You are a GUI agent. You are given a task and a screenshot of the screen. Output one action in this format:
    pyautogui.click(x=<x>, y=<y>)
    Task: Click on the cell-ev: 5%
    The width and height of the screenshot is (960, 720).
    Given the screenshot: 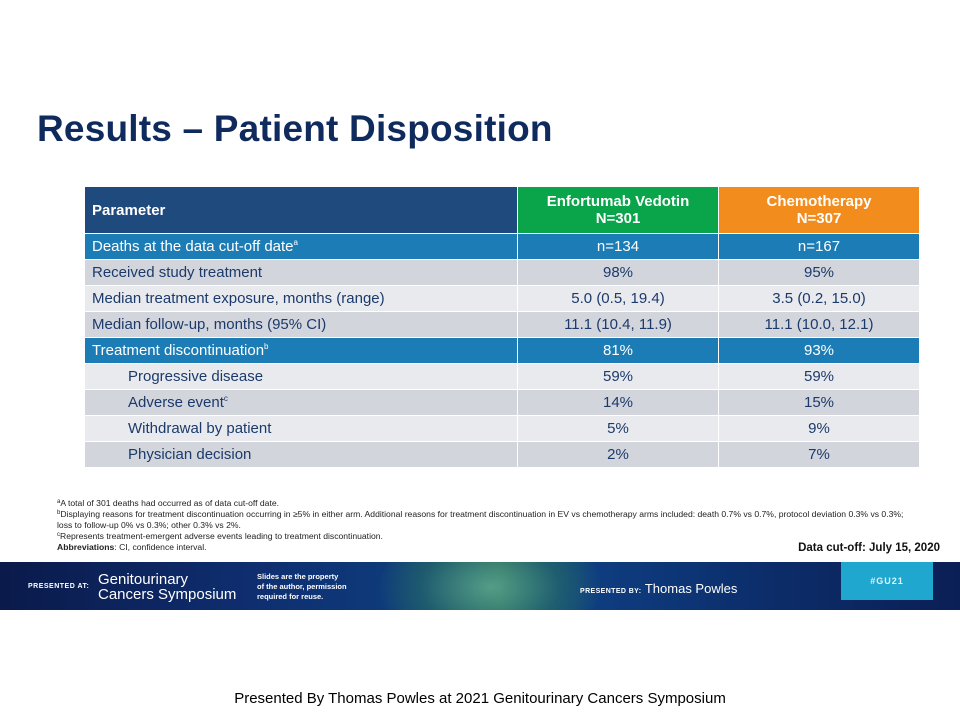 What is the action you would take?
    pyautogui.click(x=618, y=428)
    